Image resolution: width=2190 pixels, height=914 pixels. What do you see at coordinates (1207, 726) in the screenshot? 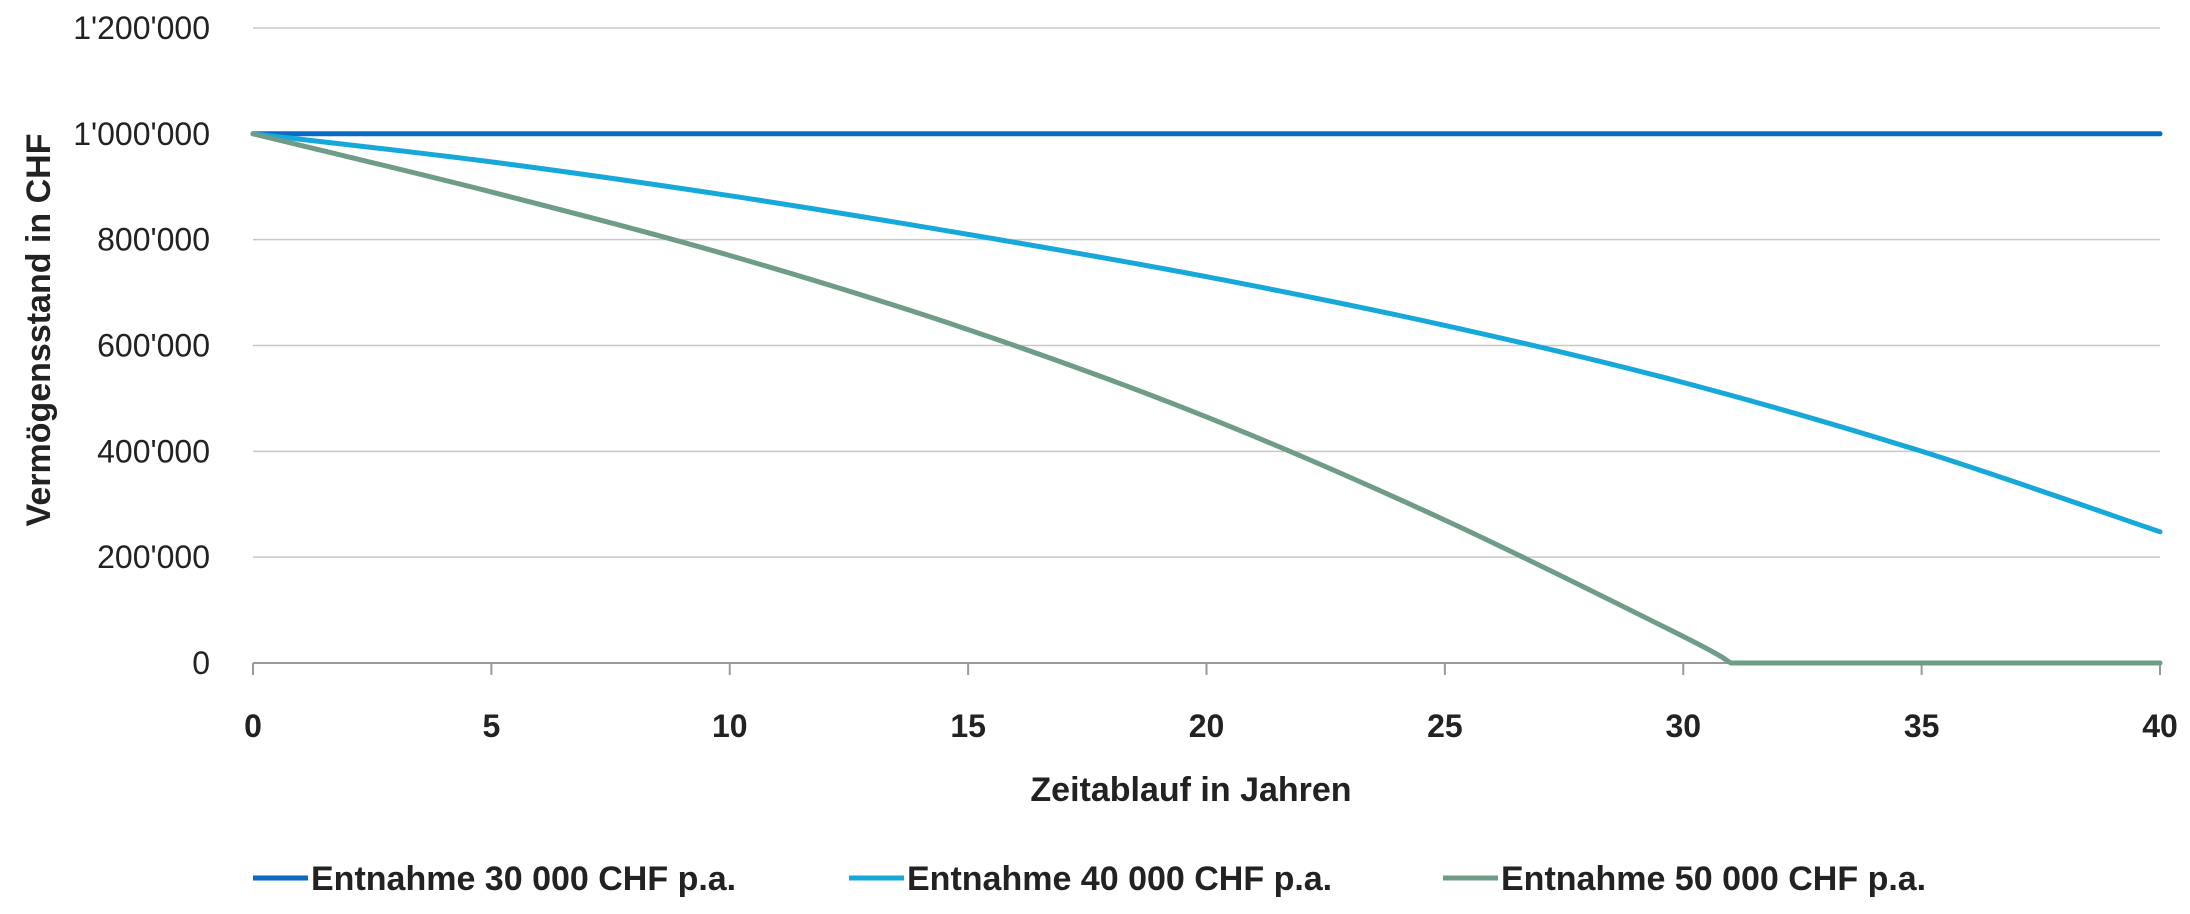
I see `x-tick-label: 20` at bounding box center [1207, 726].